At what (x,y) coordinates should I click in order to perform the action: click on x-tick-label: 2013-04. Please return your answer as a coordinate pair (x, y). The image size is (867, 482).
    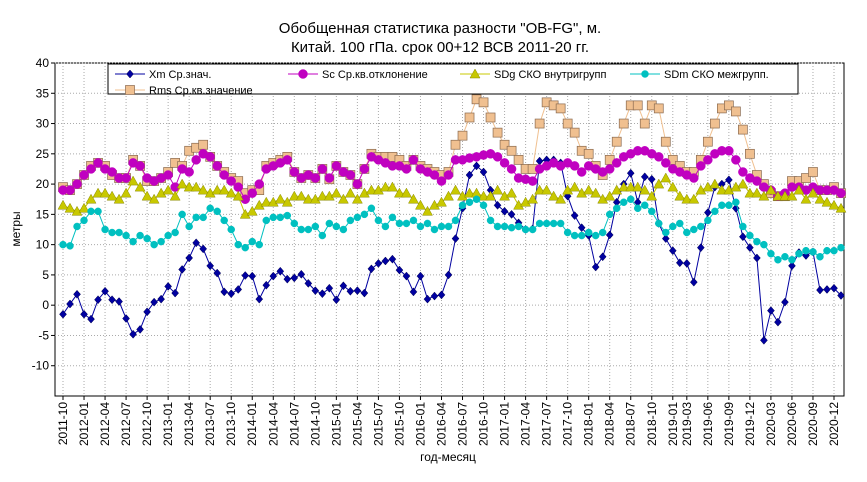
    Looking at the image, I should click on (189, 424).